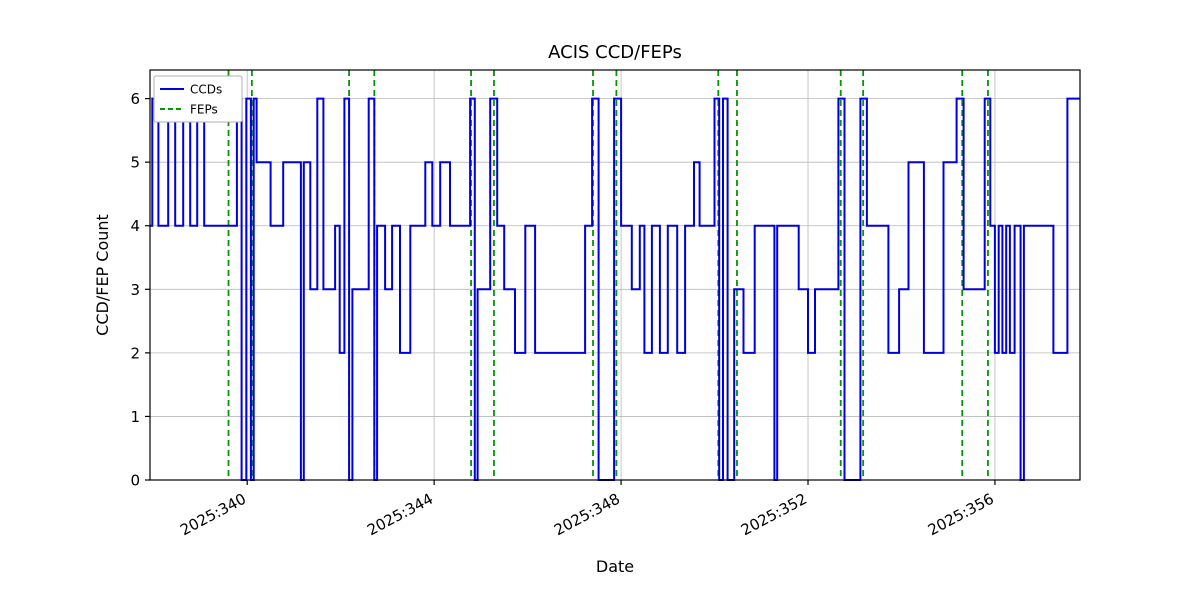 The image size is (1200, 604). Describe the element at coordinates (135, 163) in the screenshot. I see `y-tick-label: 5` at that location.